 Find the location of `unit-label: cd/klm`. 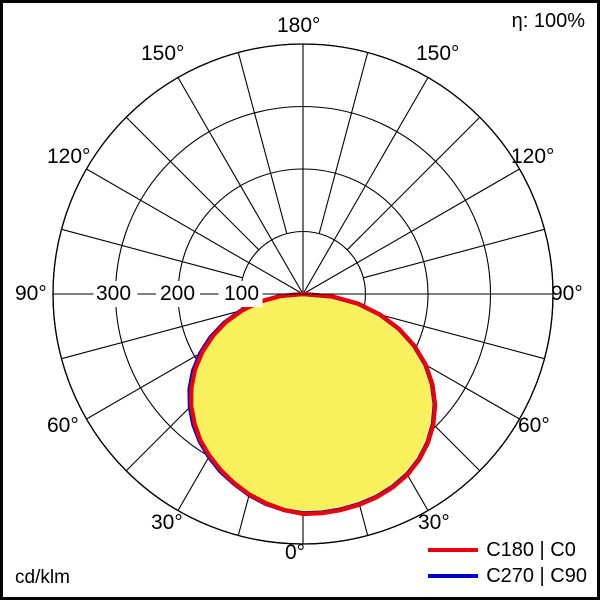

unit-label: cd/klm is located at coordinates (42, 577).